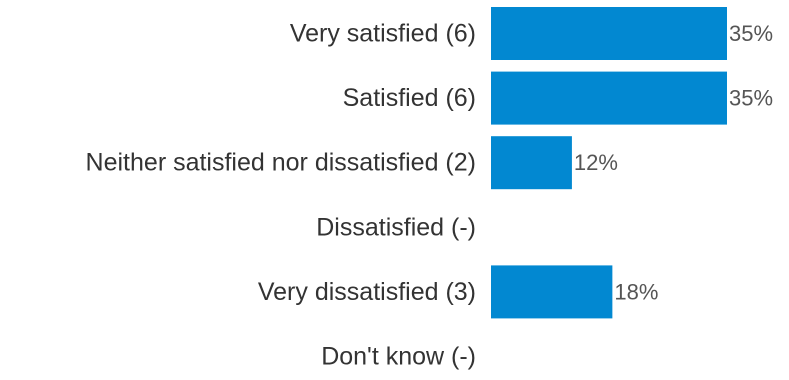  I want to click on category-label-very-satisfied: Very satisfied (6), so click(383, 34).